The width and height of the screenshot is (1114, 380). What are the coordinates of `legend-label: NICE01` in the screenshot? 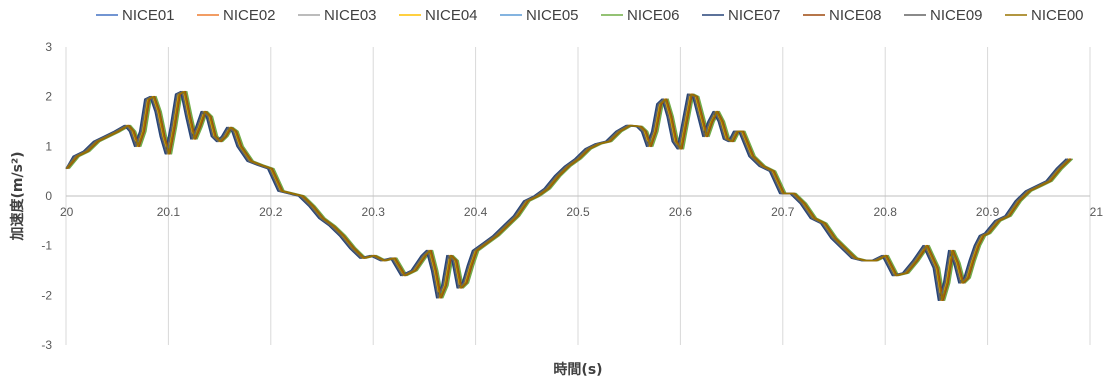 It's located at (148, 15).